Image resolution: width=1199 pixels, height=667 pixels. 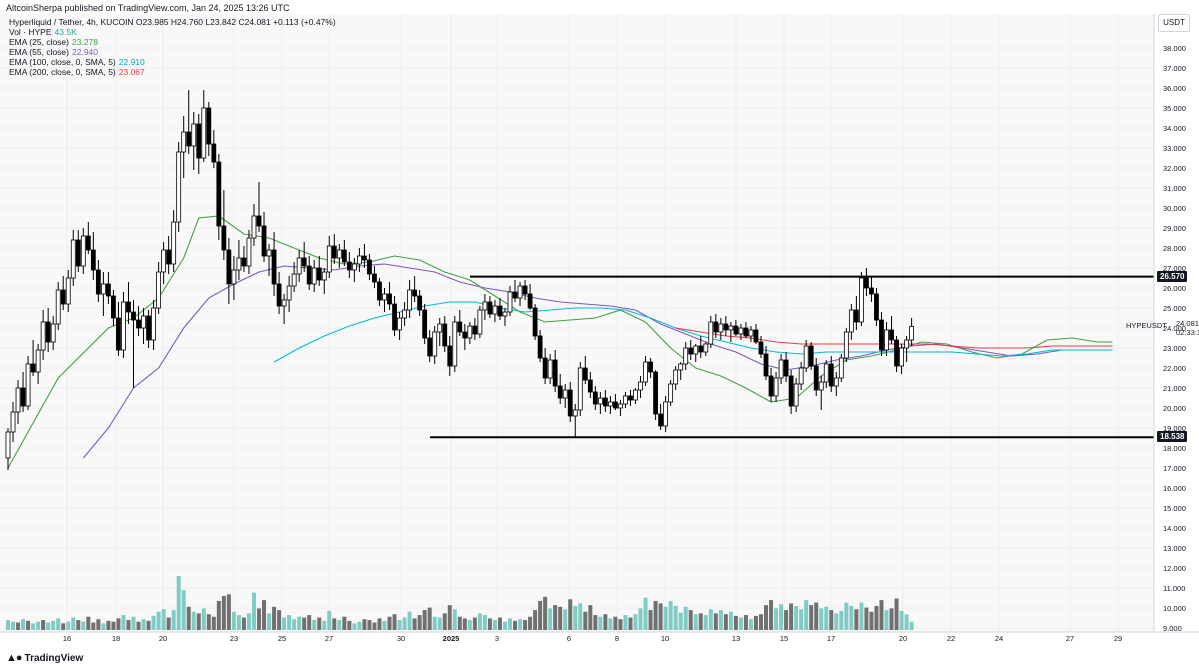 I want to click on last-price-block: 24.081 02:33:11, so click(x=1187, y=328).